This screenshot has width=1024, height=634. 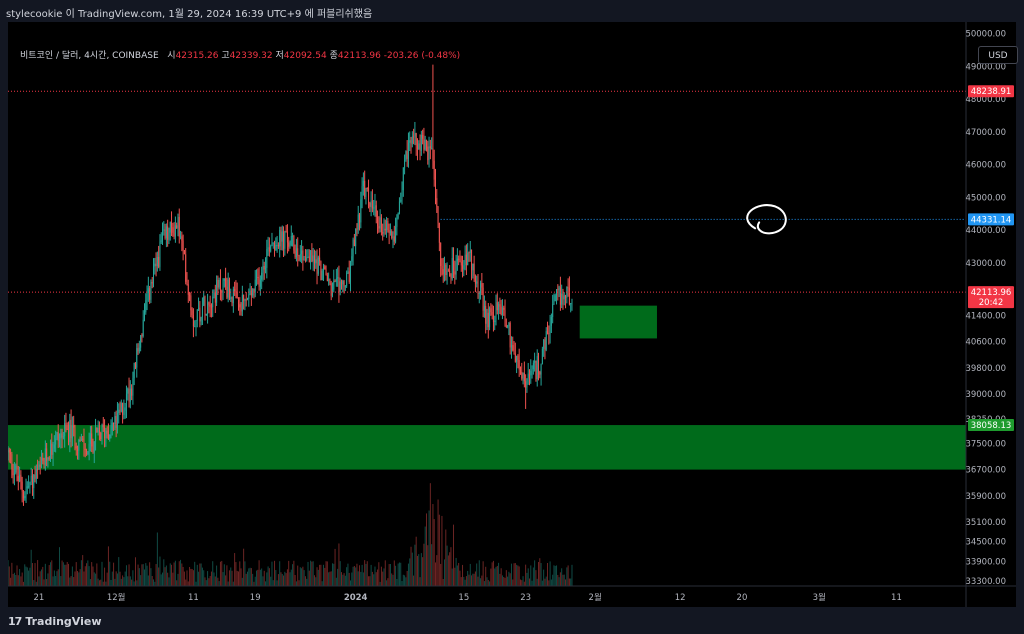 What do you see at coordinates (680, 598) in the screenshot?
I see `time-tick-label: 12` at bounding box center [680, 598].